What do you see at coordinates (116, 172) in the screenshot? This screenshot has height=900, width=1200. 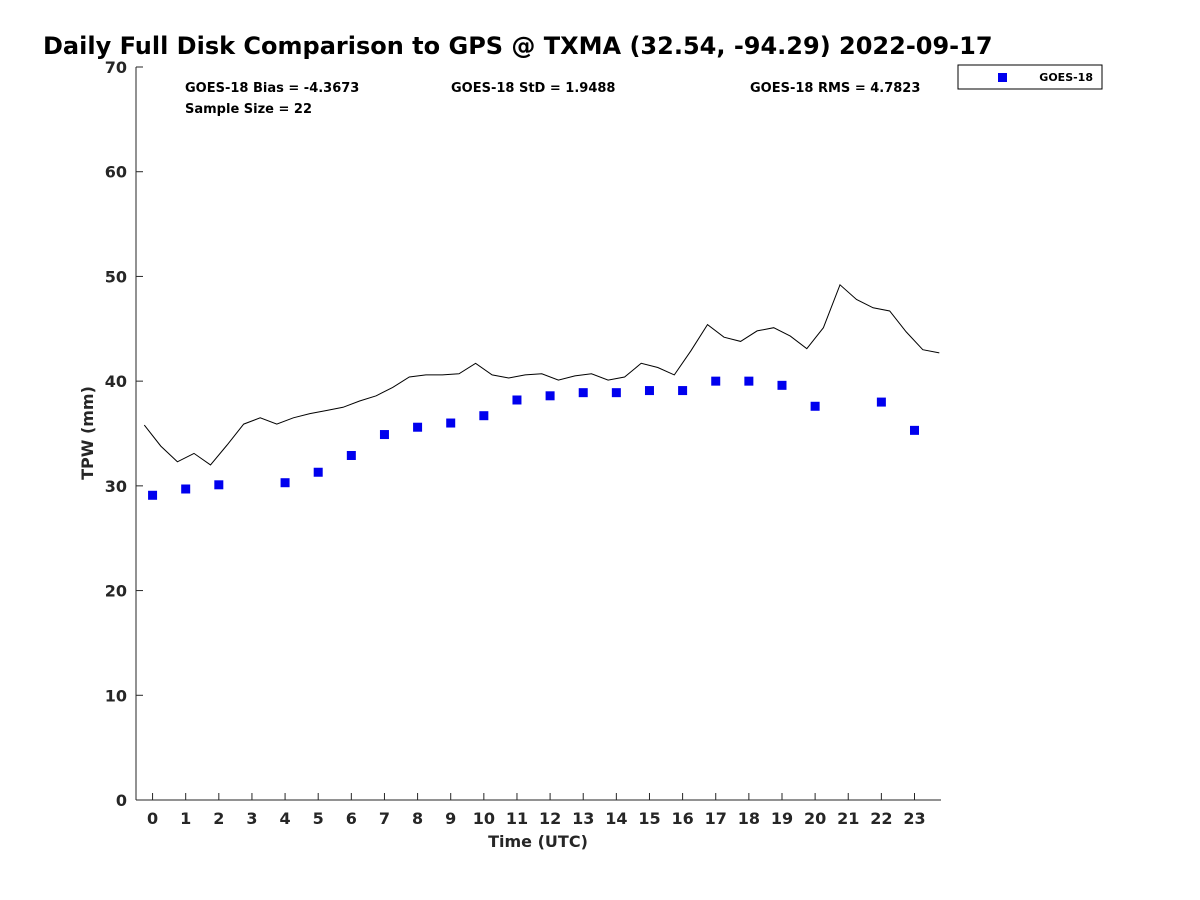 I see `y-tick-label: 60` at bounding box center [116, 172].